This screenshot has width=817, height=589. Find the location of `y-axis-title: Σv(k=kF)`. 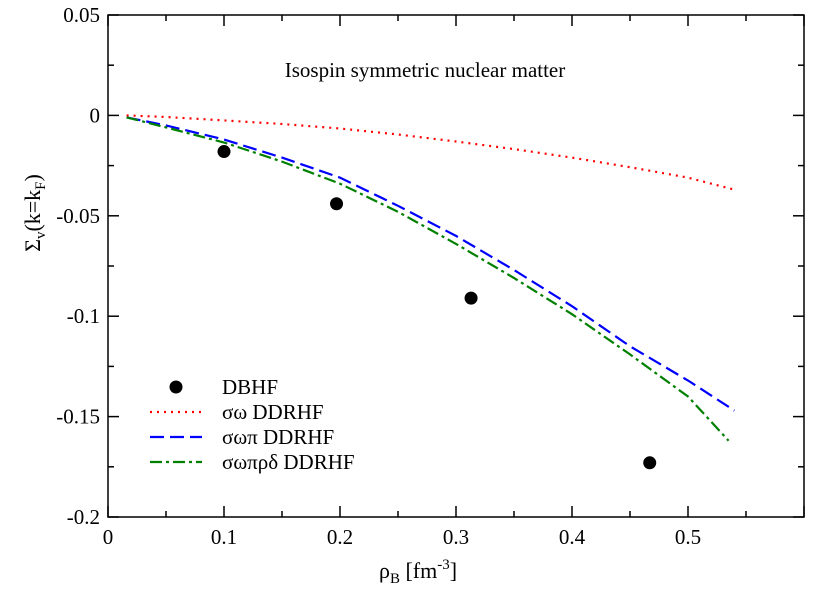

y-axis-title: Σv(k=kF) is located at coordinates (34, 213).